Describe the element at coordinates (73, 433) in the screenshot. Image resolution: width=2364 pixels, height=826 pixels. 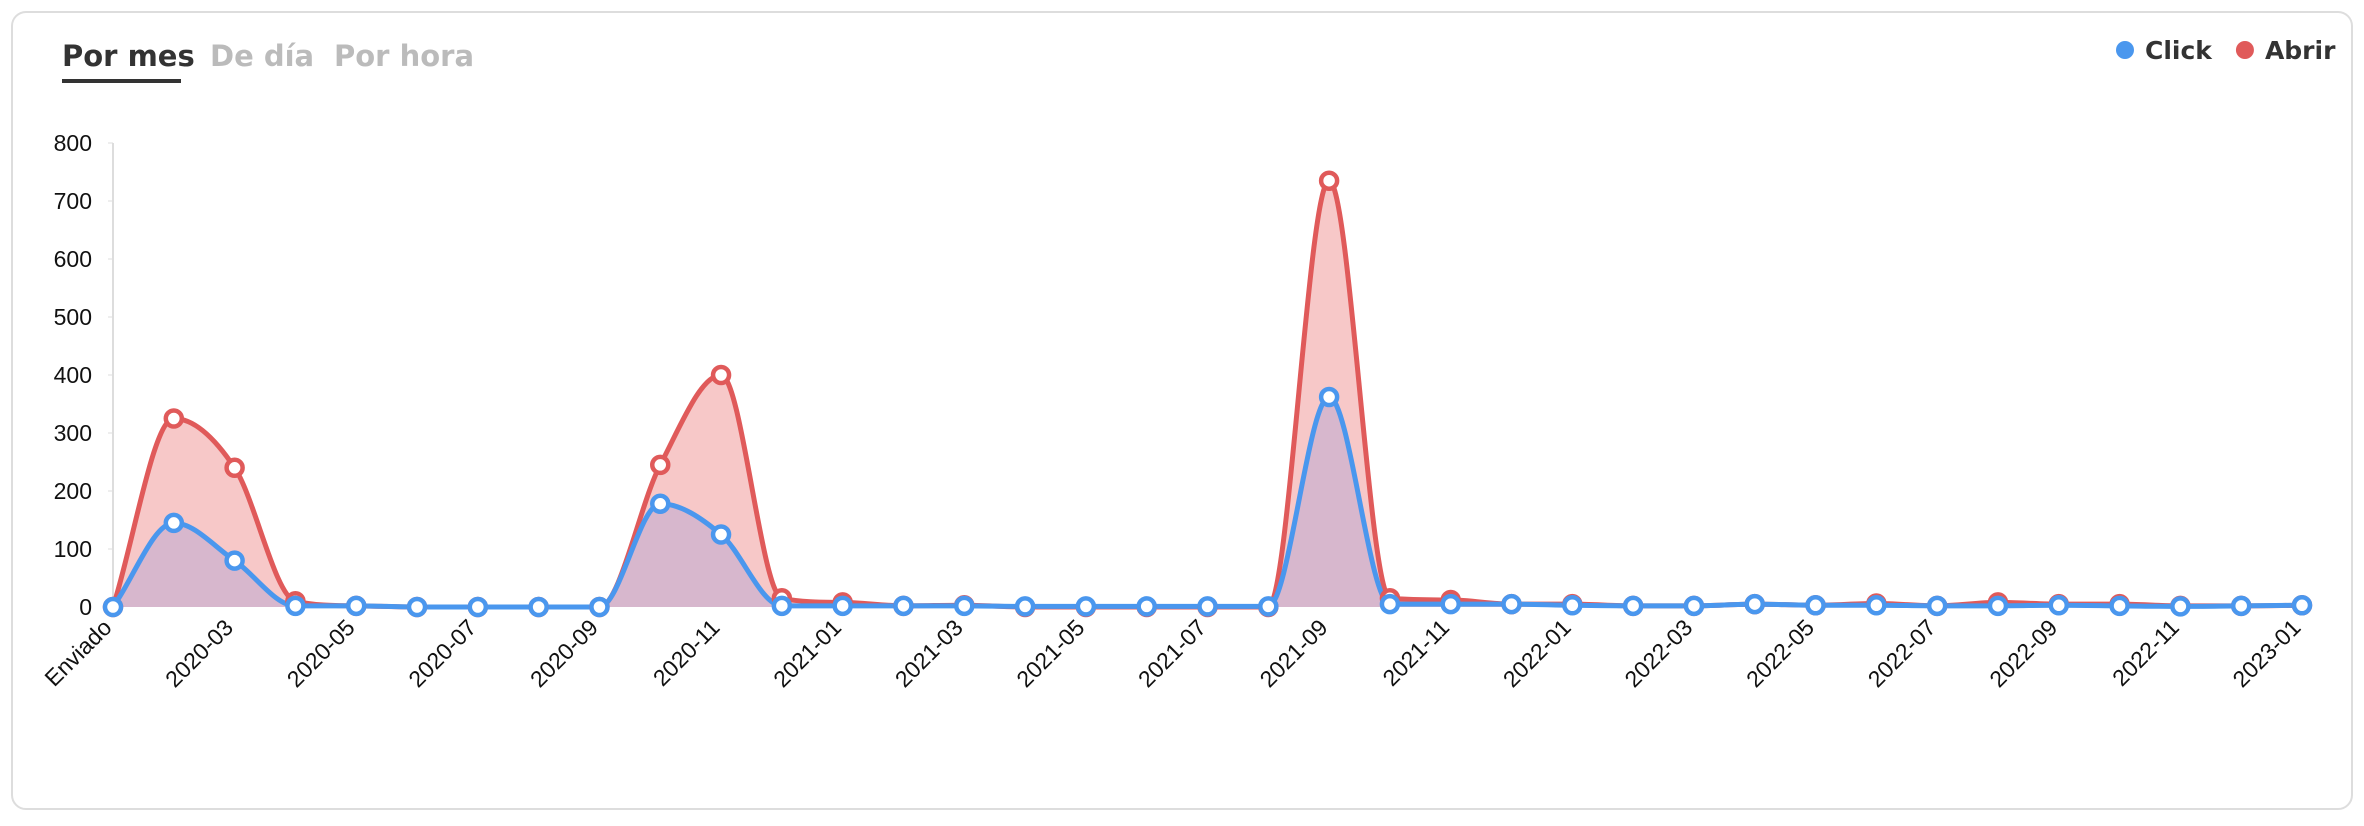
I see `y-tick-label: 300` at that location.